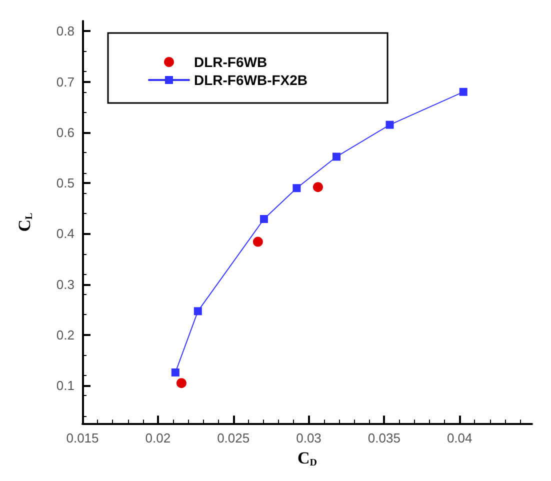 The height and width of the screenshot is (481, 551). Describe the element at coordinates (251, 80) in the screenshot. I see `legend-label: DLR-F6WB-FX2B` at that location.